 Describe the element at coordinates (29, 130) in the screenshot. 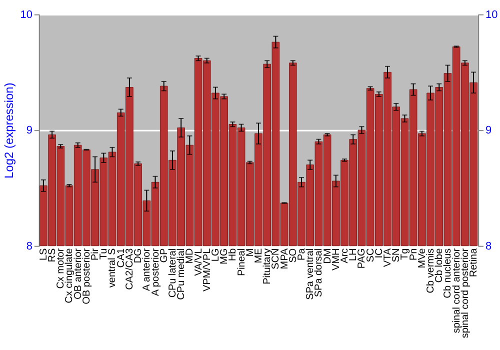

I see `y-tick-label: 9` at that location.